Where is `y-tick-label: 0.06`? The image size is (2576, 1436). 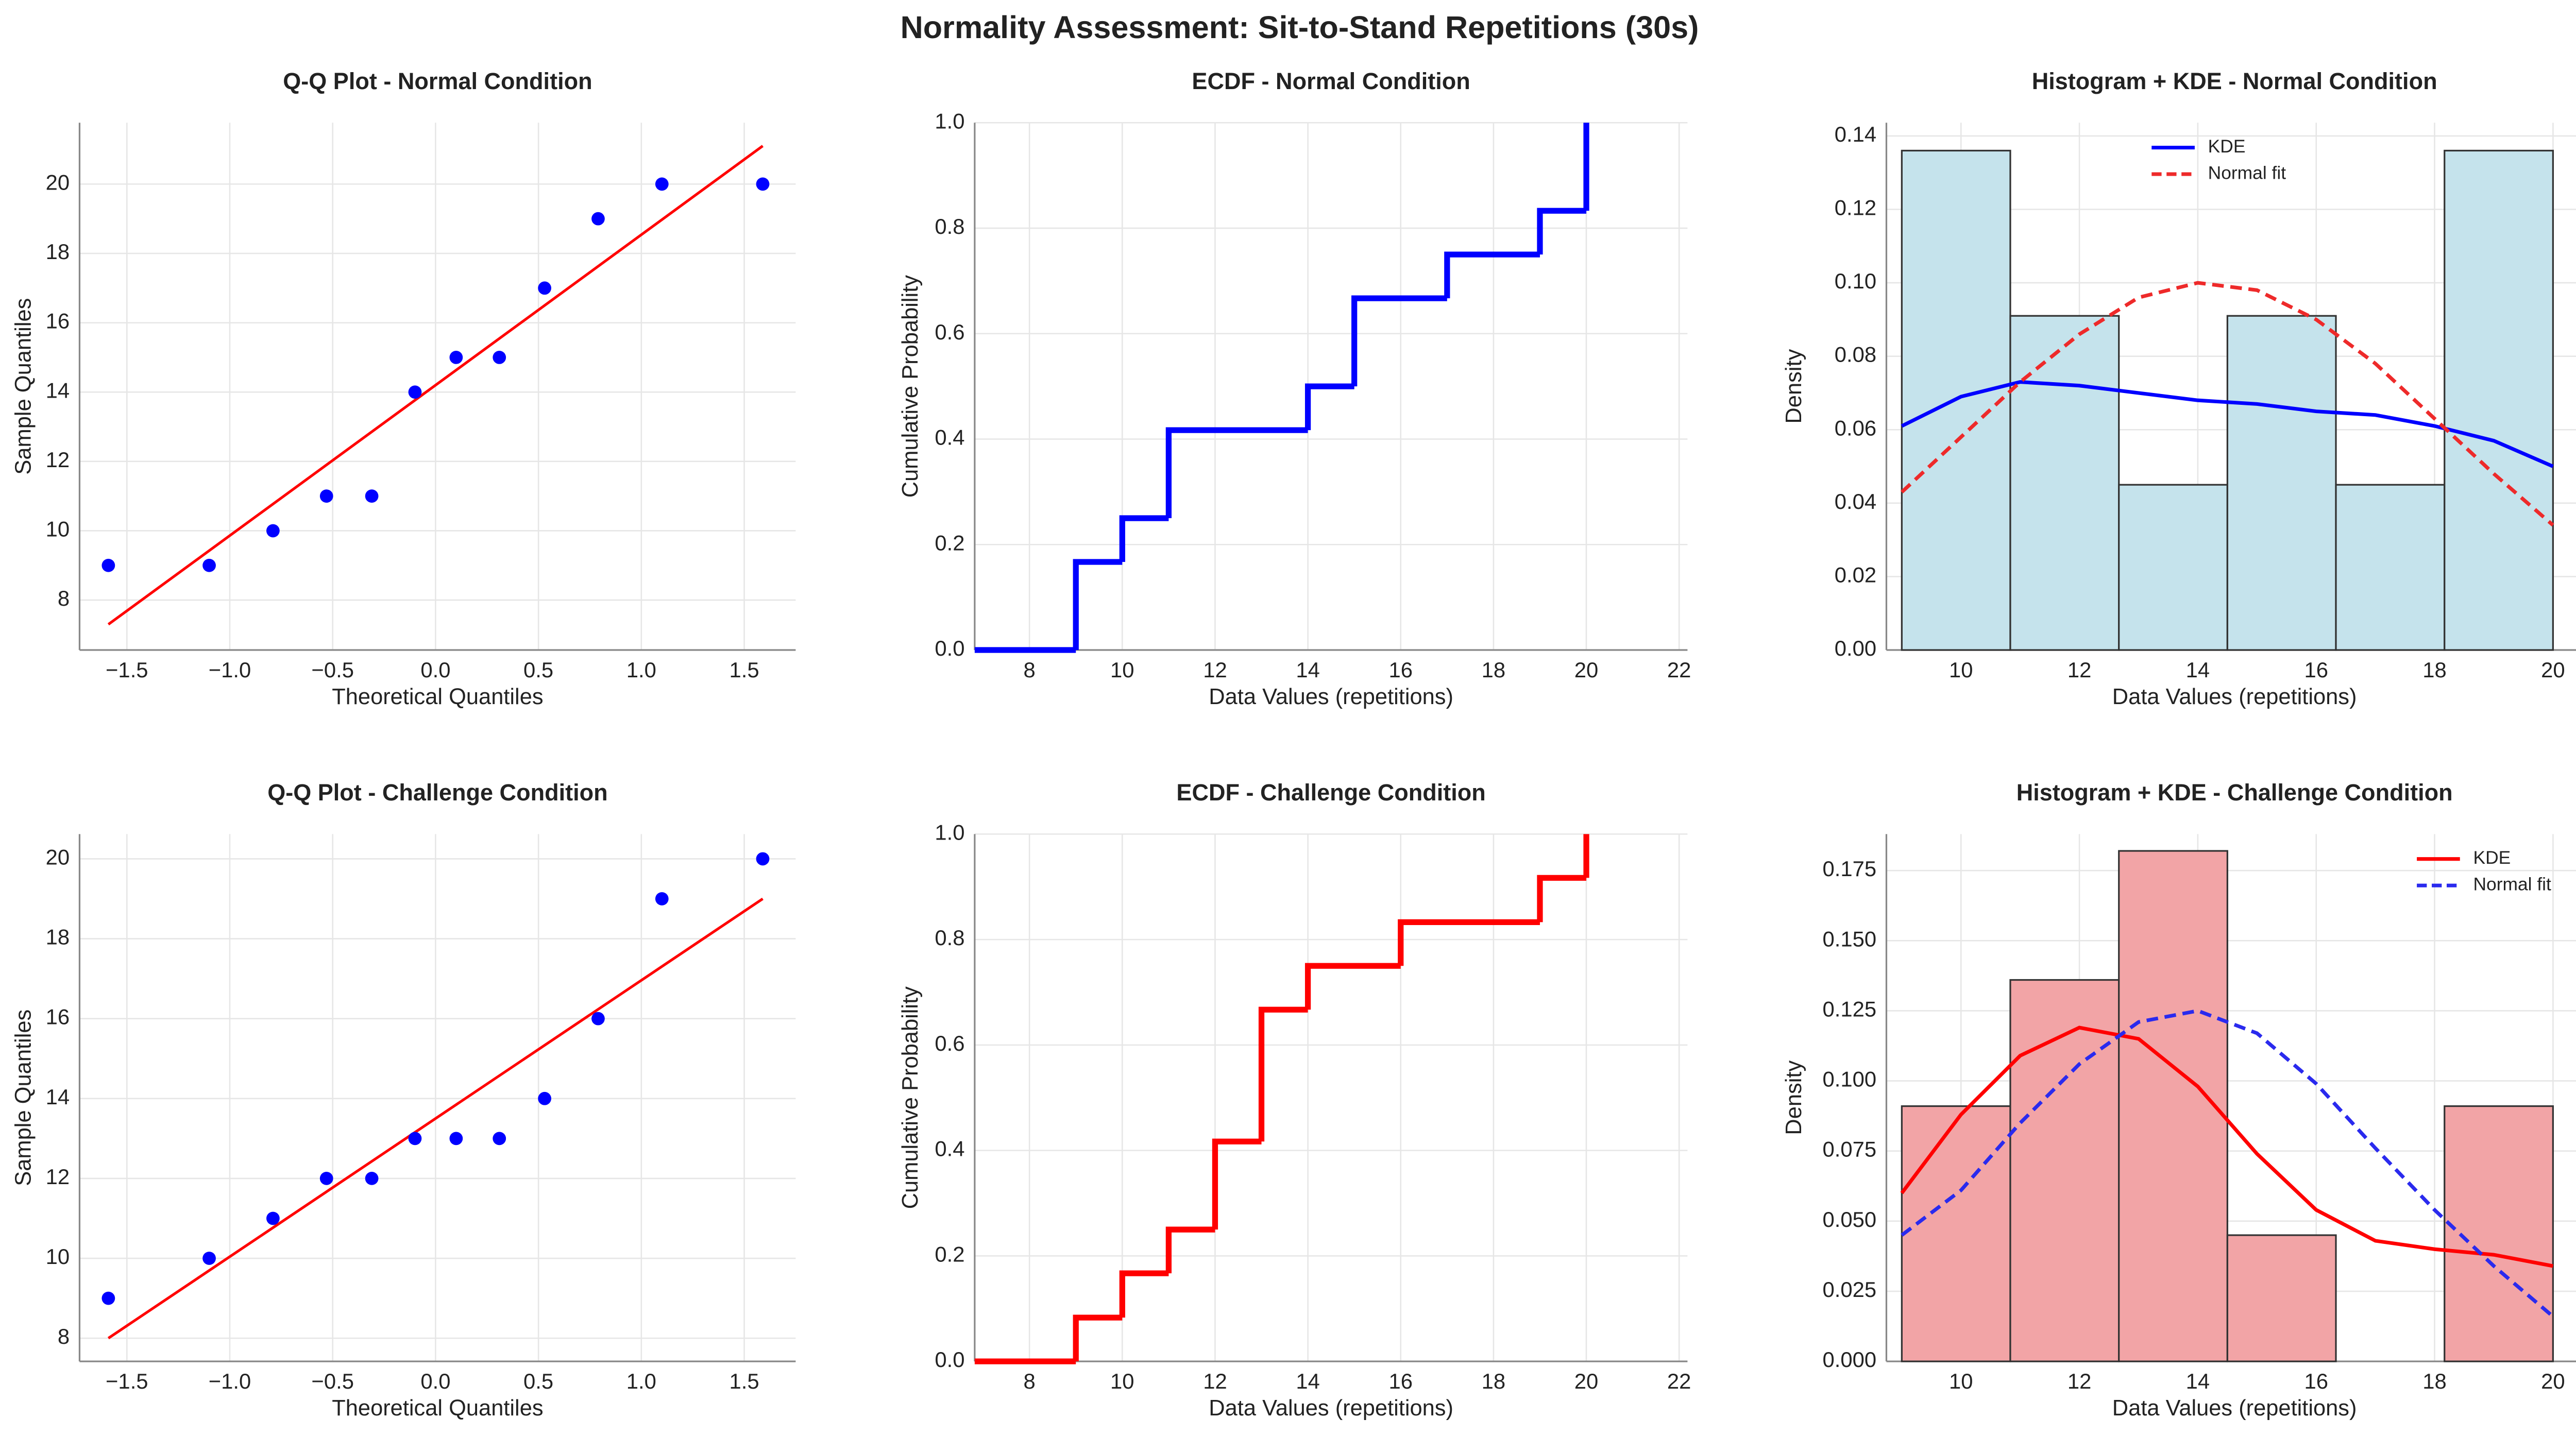 y-tick-label: 0.06 is located at coordinates (1855, 428).